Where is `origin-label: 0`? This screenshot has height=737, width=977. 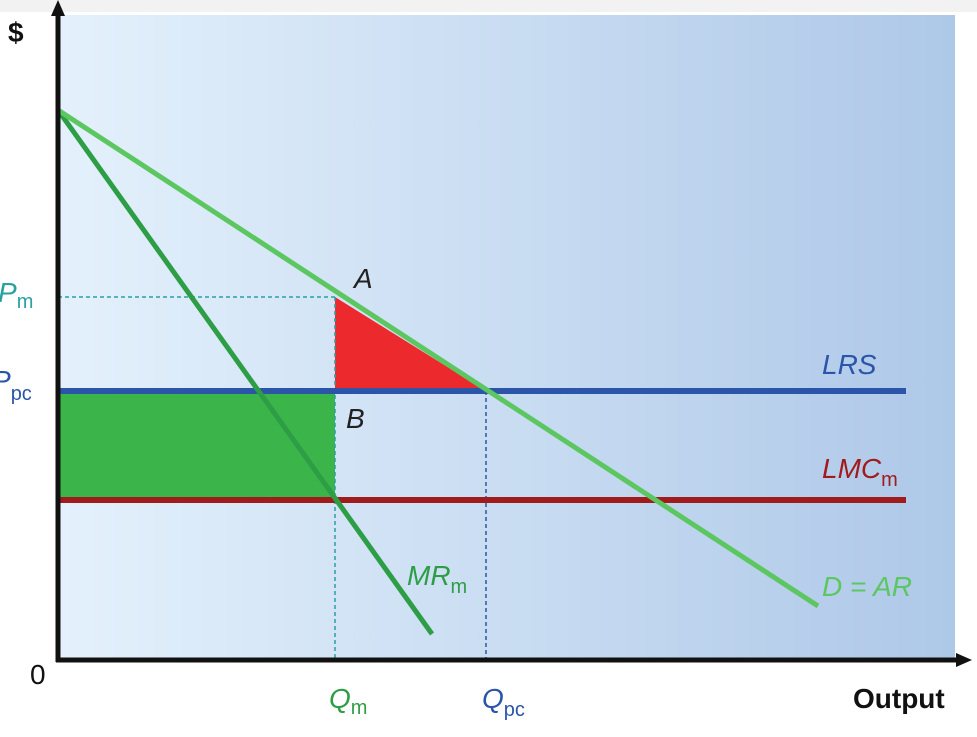 origin-label: 0 is located at coordinates (38, 674).